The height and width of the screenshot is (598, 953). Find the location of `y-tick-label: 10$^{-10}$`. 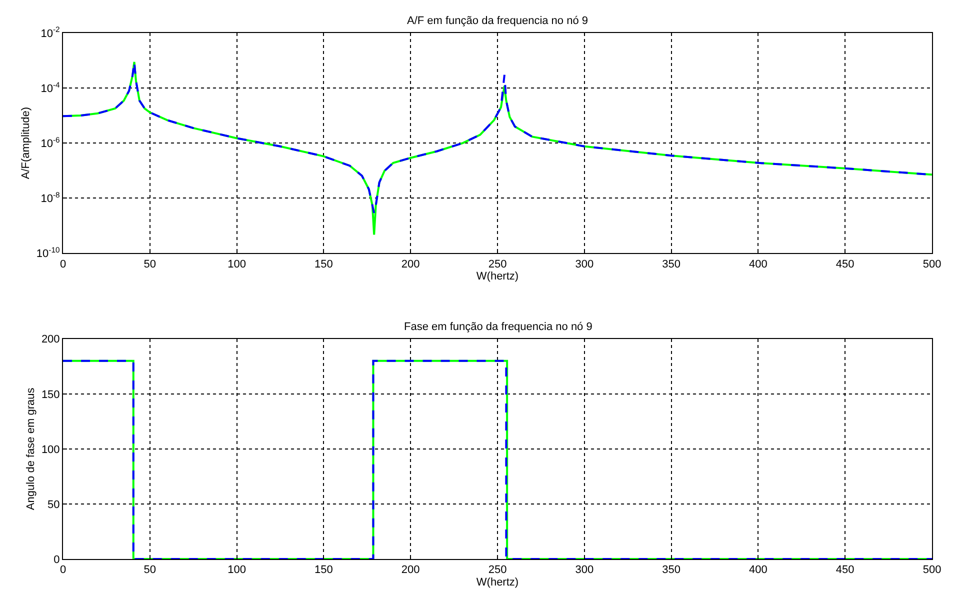

y-tick-label: 10$^{-10}$ is located at coordinates (48, 252).